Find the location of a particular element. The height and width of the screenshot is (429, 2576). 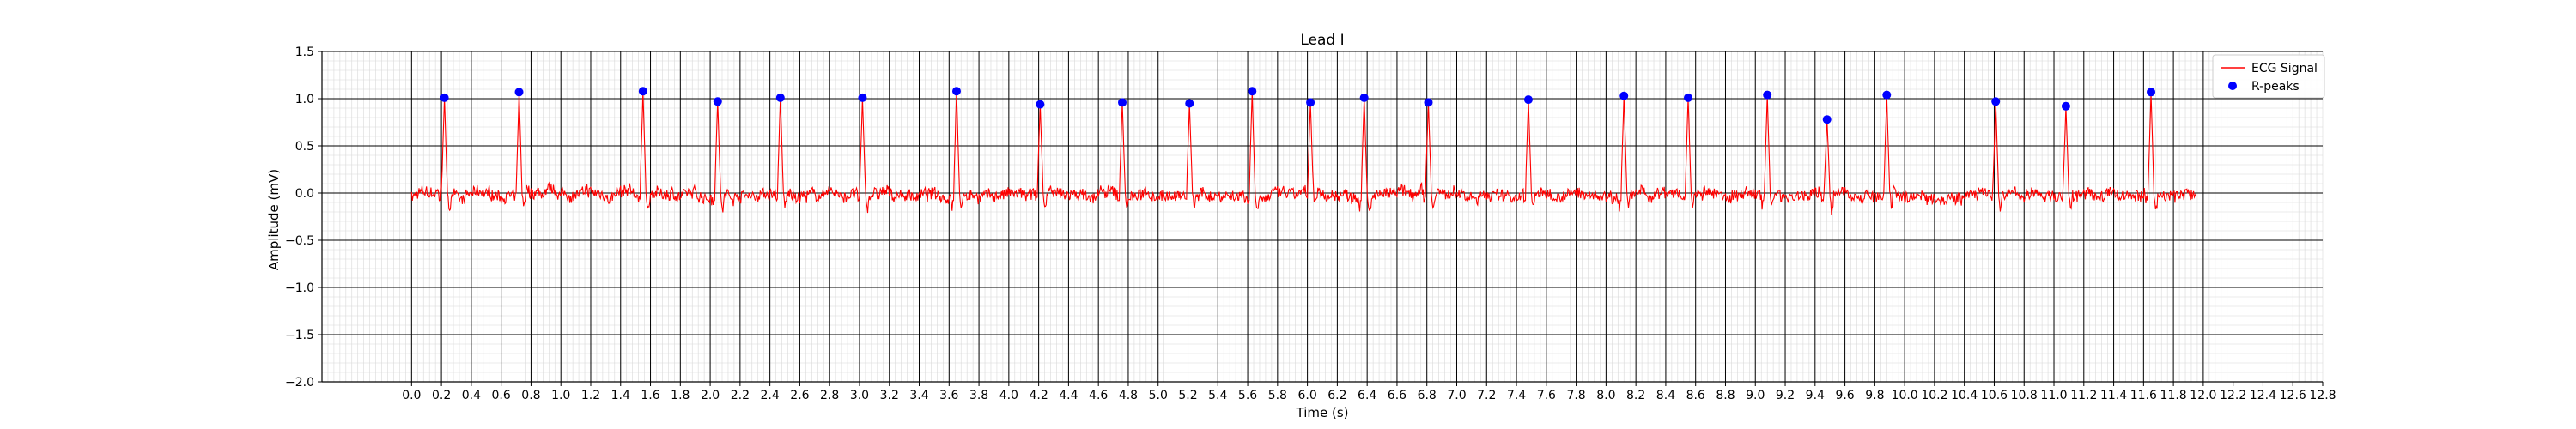

legend: ECG Signal R-peaks is located at coordinates (2268, 76).